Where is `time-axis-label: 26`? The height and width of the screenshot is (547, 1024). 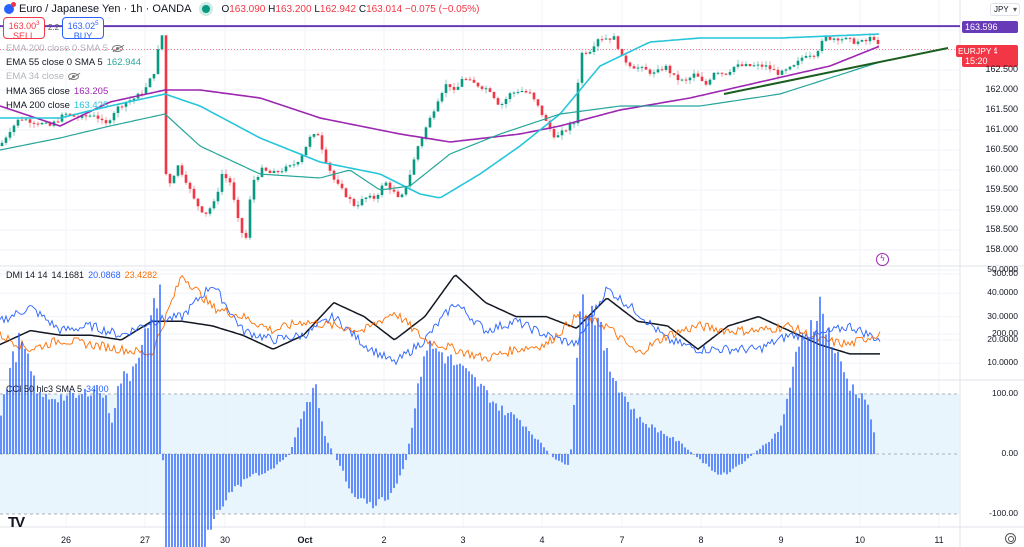 time-axis-label: 26 is located at coordinates (66, 540).